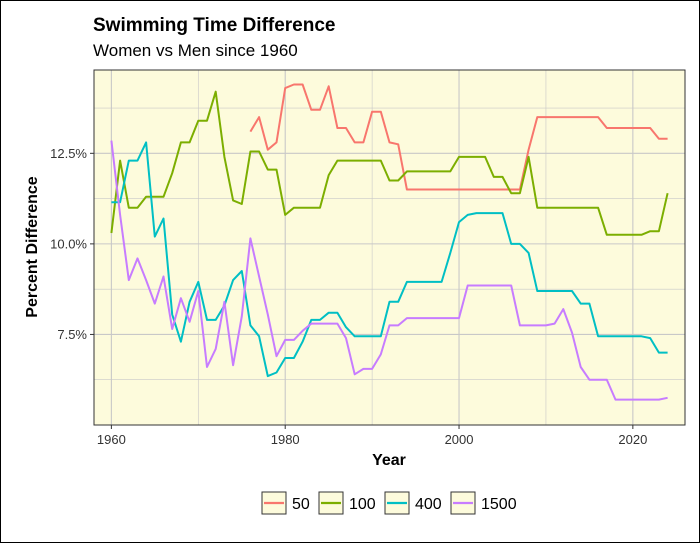  What do you see at coordinates (72, 334) in the screenshot?
I see `y-tick-label: 7.5%` at bounding box center [72, 334].